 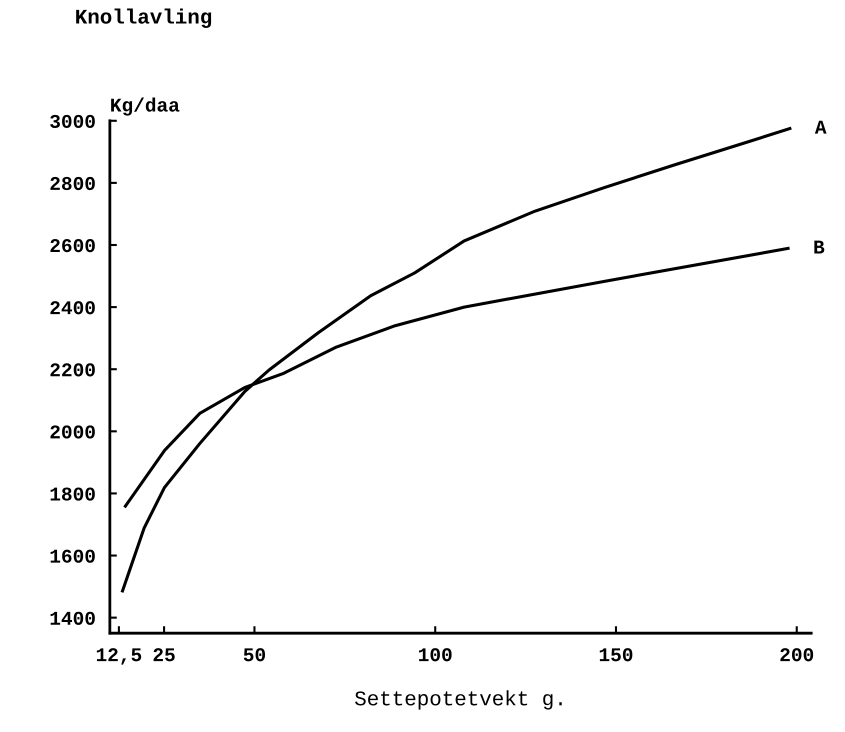 I want to click on x-tick-label: 200, so click(x=797, y=655).